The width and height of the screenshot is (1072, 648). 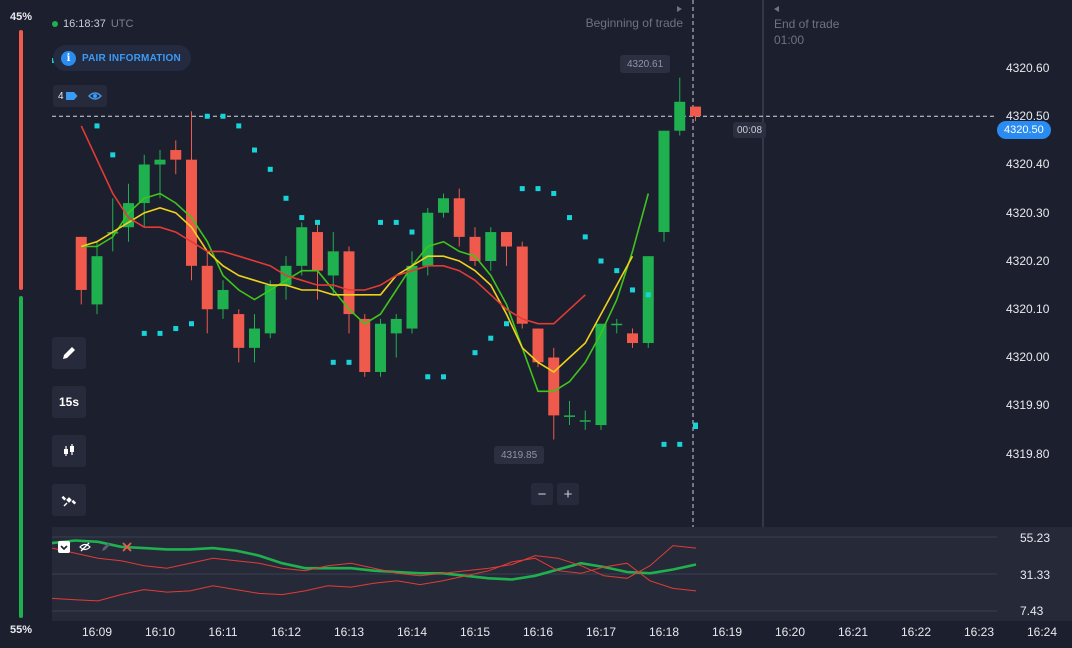 I want to click on end-of-trade-text: End of trade, so click(x=807, y=24).